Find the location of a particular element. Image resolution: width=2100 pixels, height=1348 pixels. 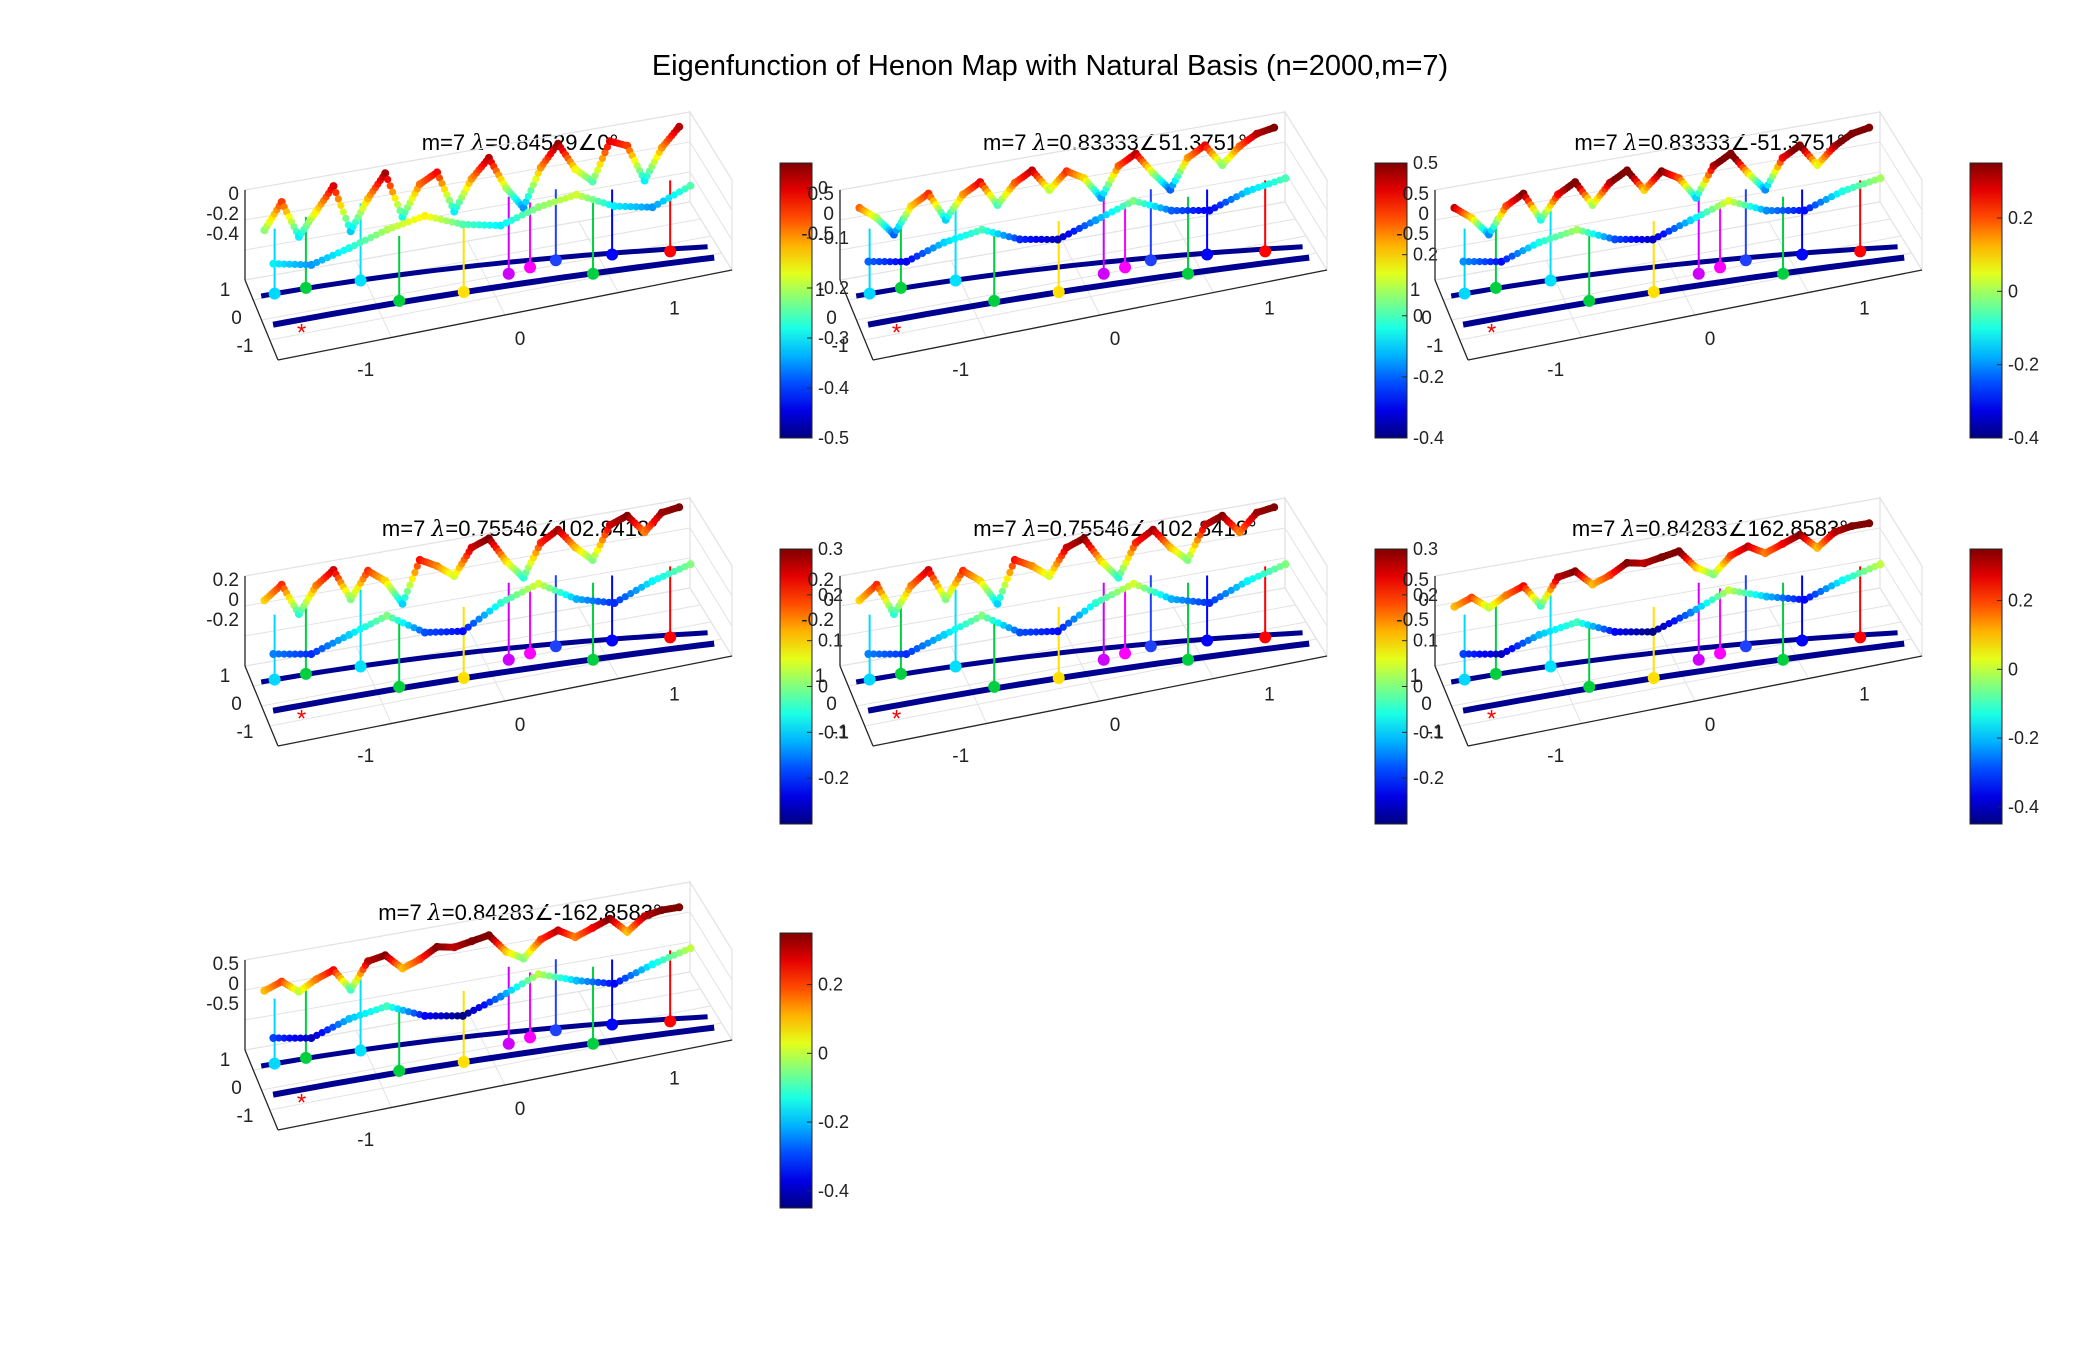

z-tick-label: -0.2 is located at coordinates (222, 214).